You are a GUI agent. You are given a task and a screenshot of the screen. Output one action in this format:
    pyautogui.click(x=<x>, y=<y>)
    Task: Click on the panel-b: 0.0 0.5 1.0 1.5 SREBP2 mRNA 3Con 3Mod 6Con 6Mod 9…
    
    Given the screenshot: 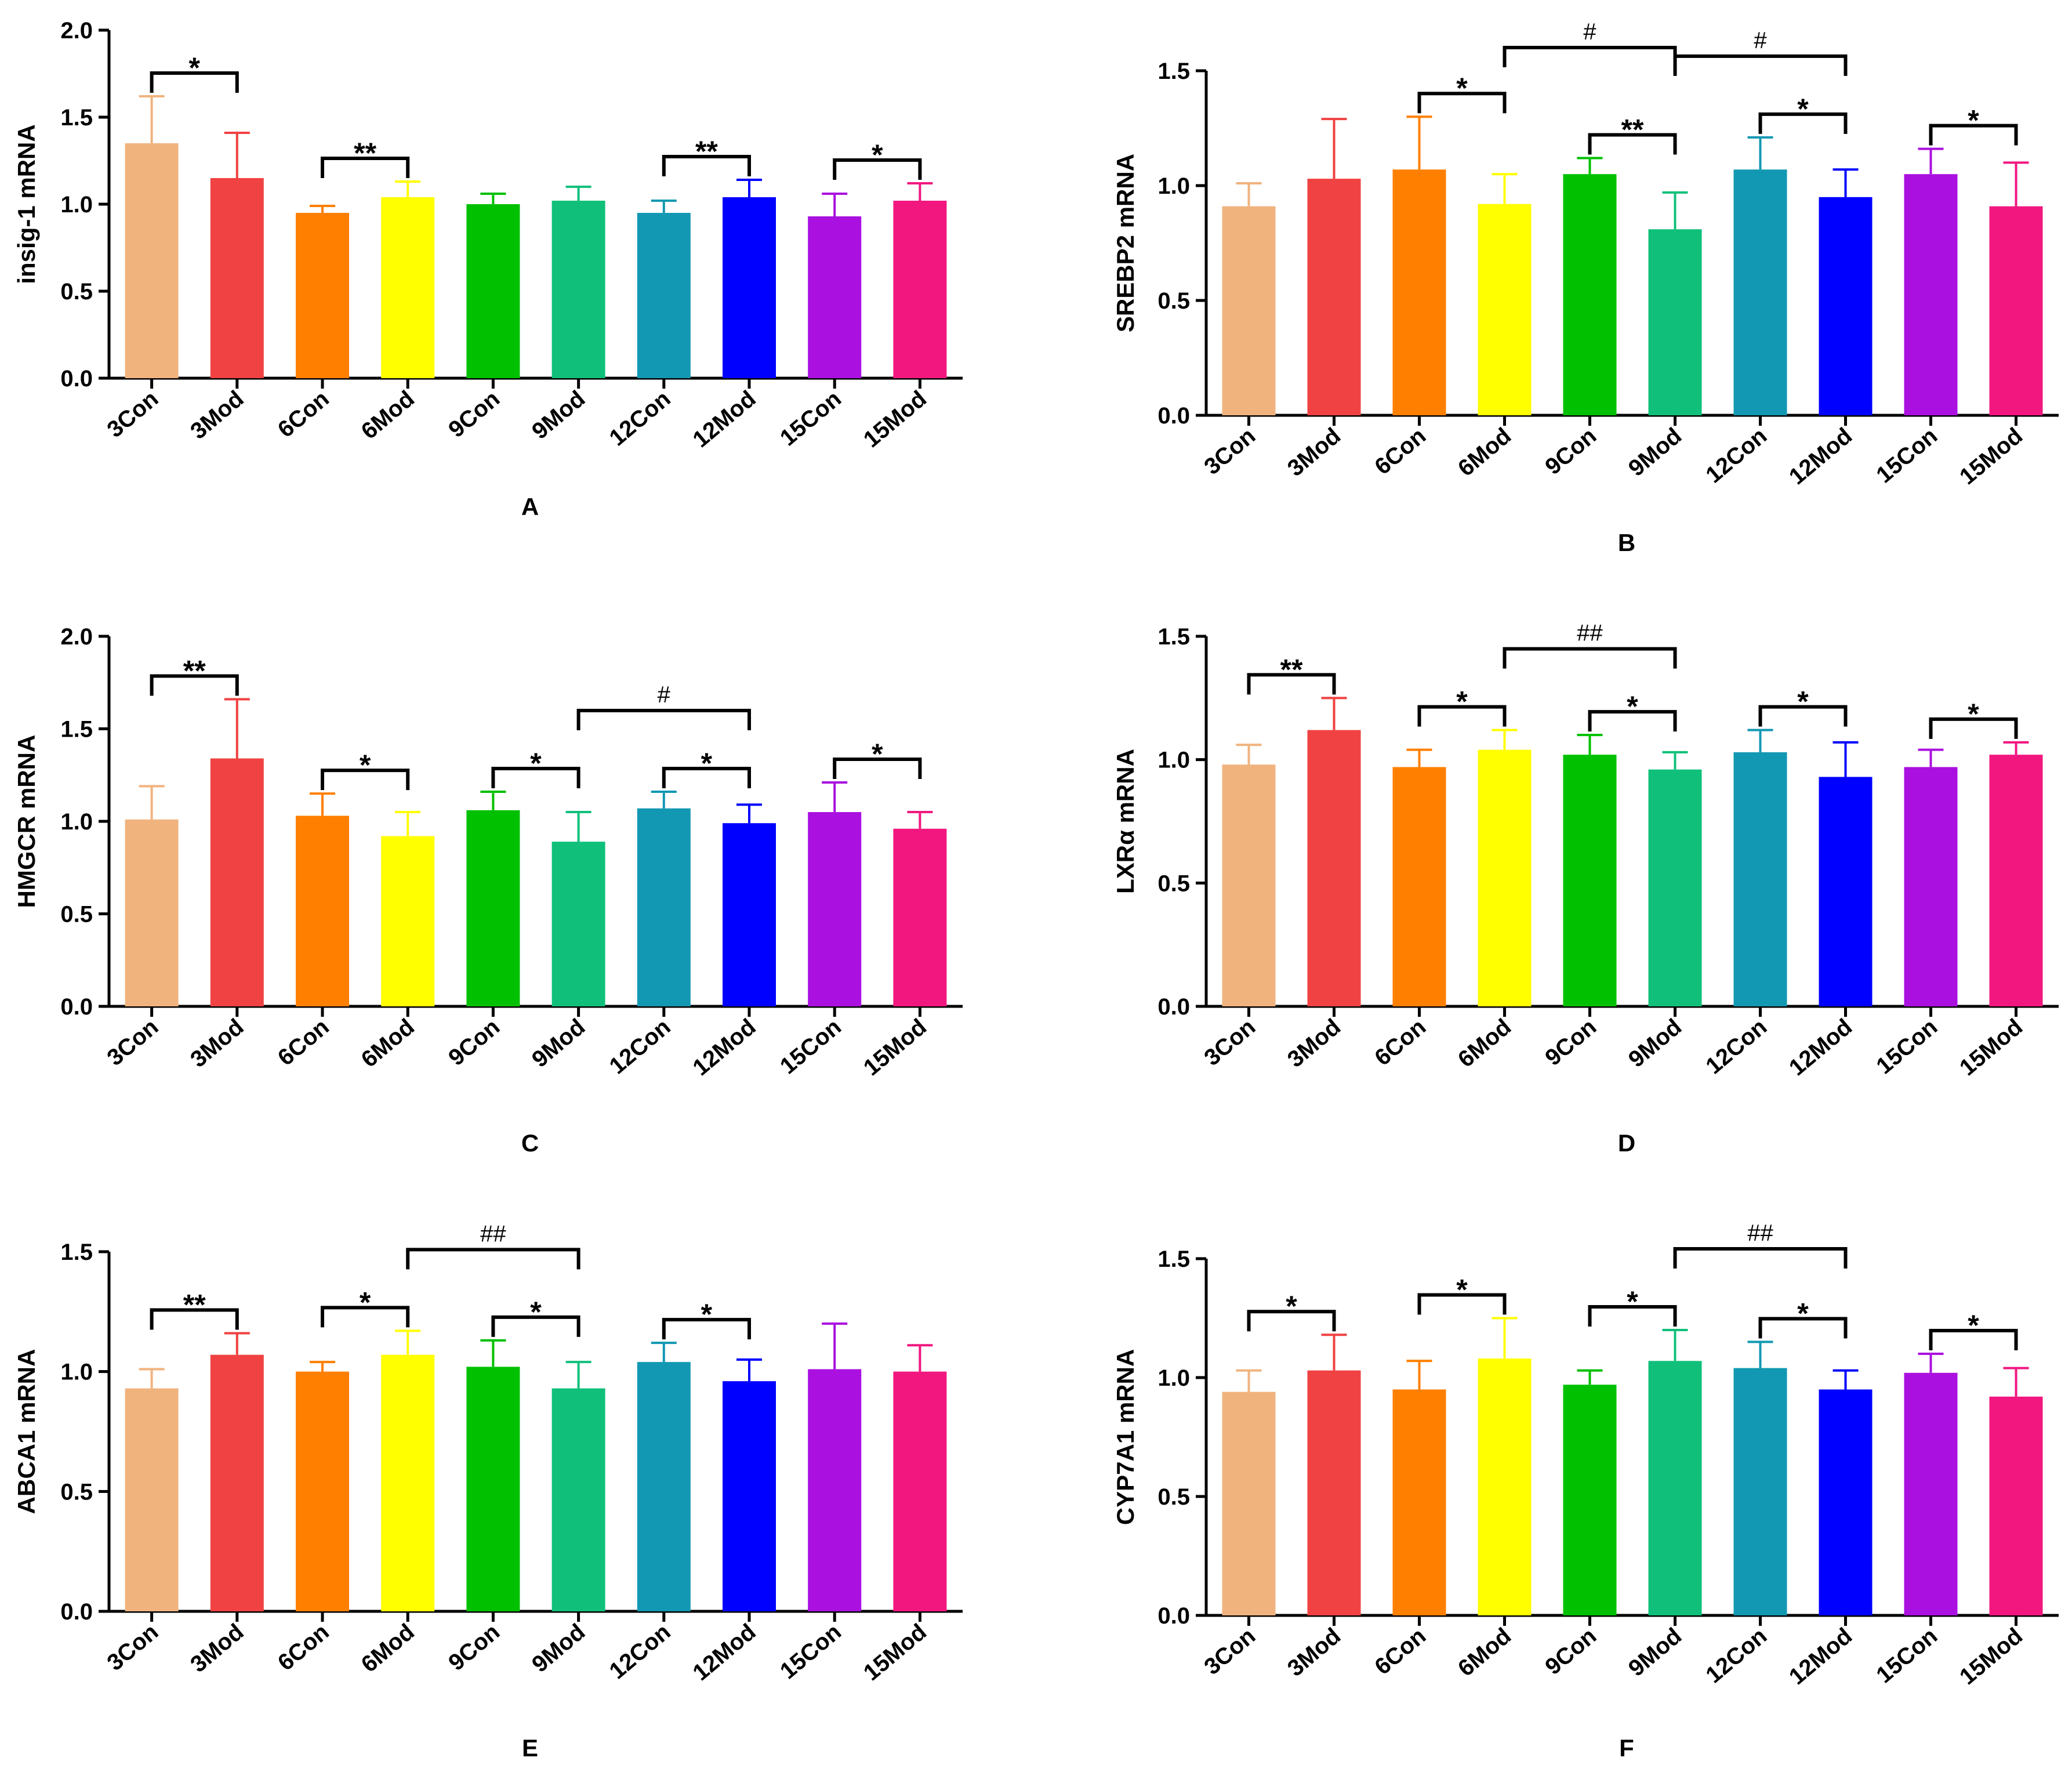 What is the action you would take?
    pyautogui.click(x=1585, y=287)
    